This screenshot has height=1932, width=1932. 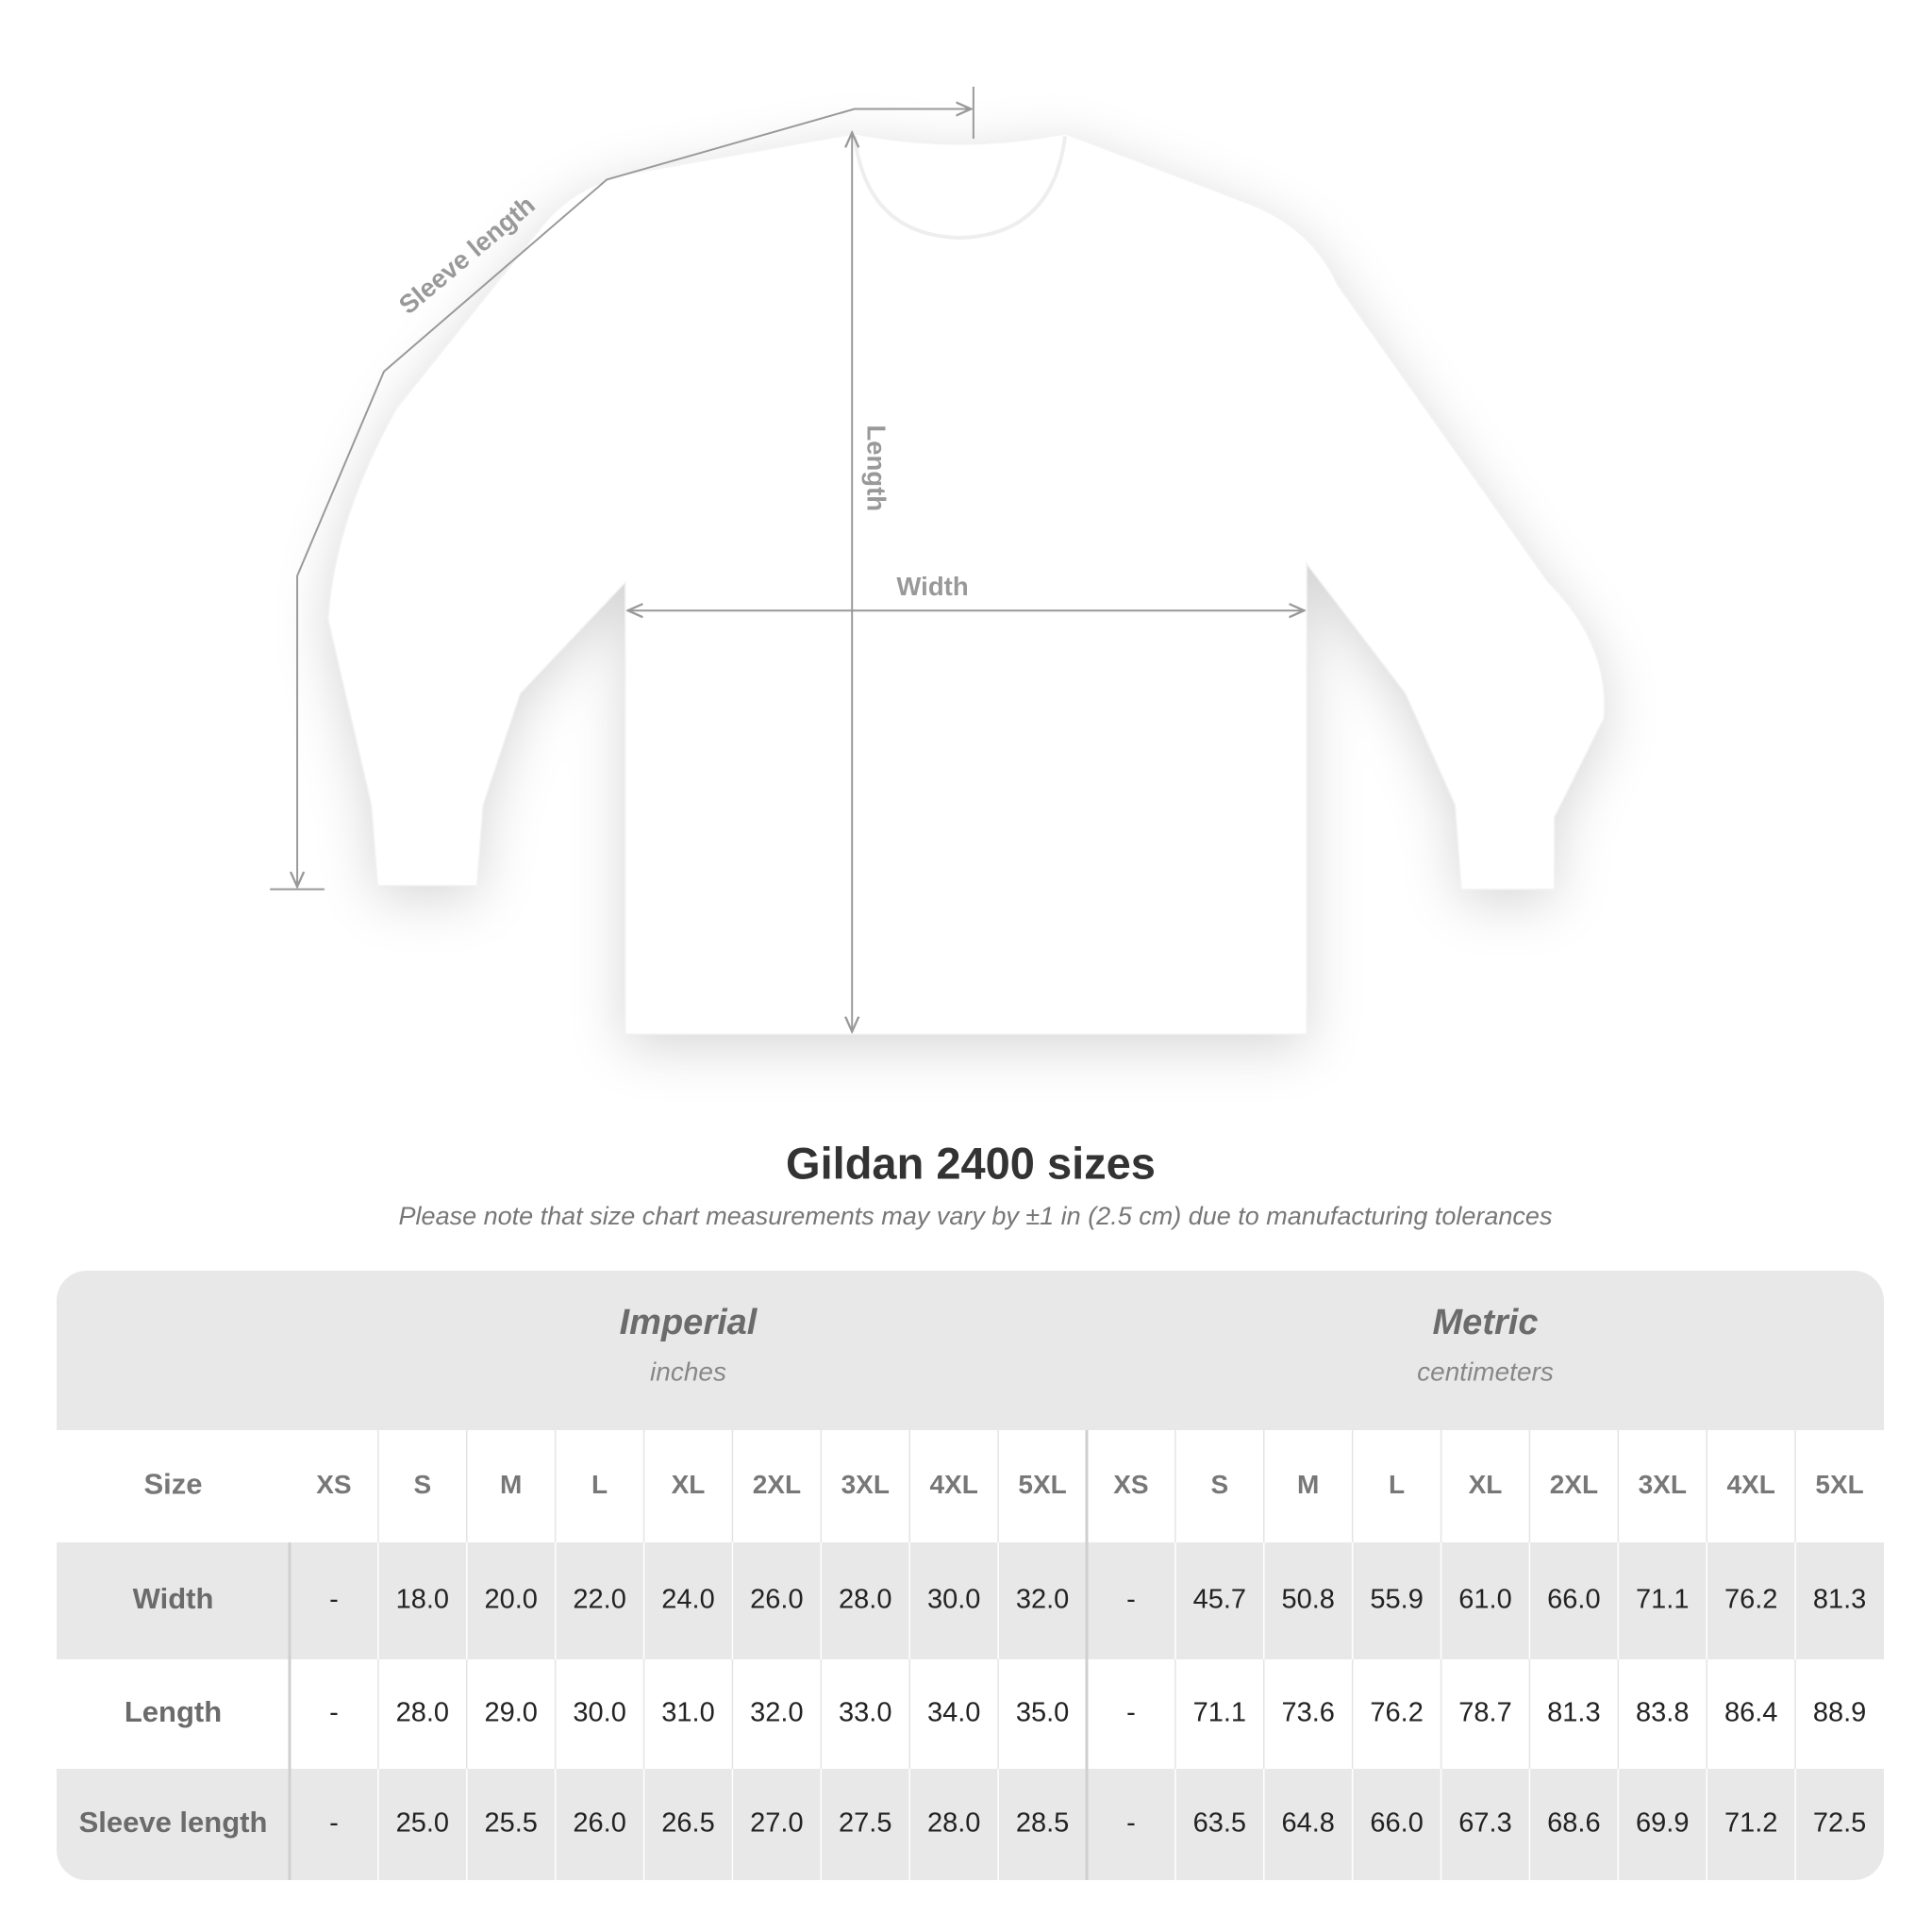 I want to click on cell: 26.5, so click(x=687, y=1824).